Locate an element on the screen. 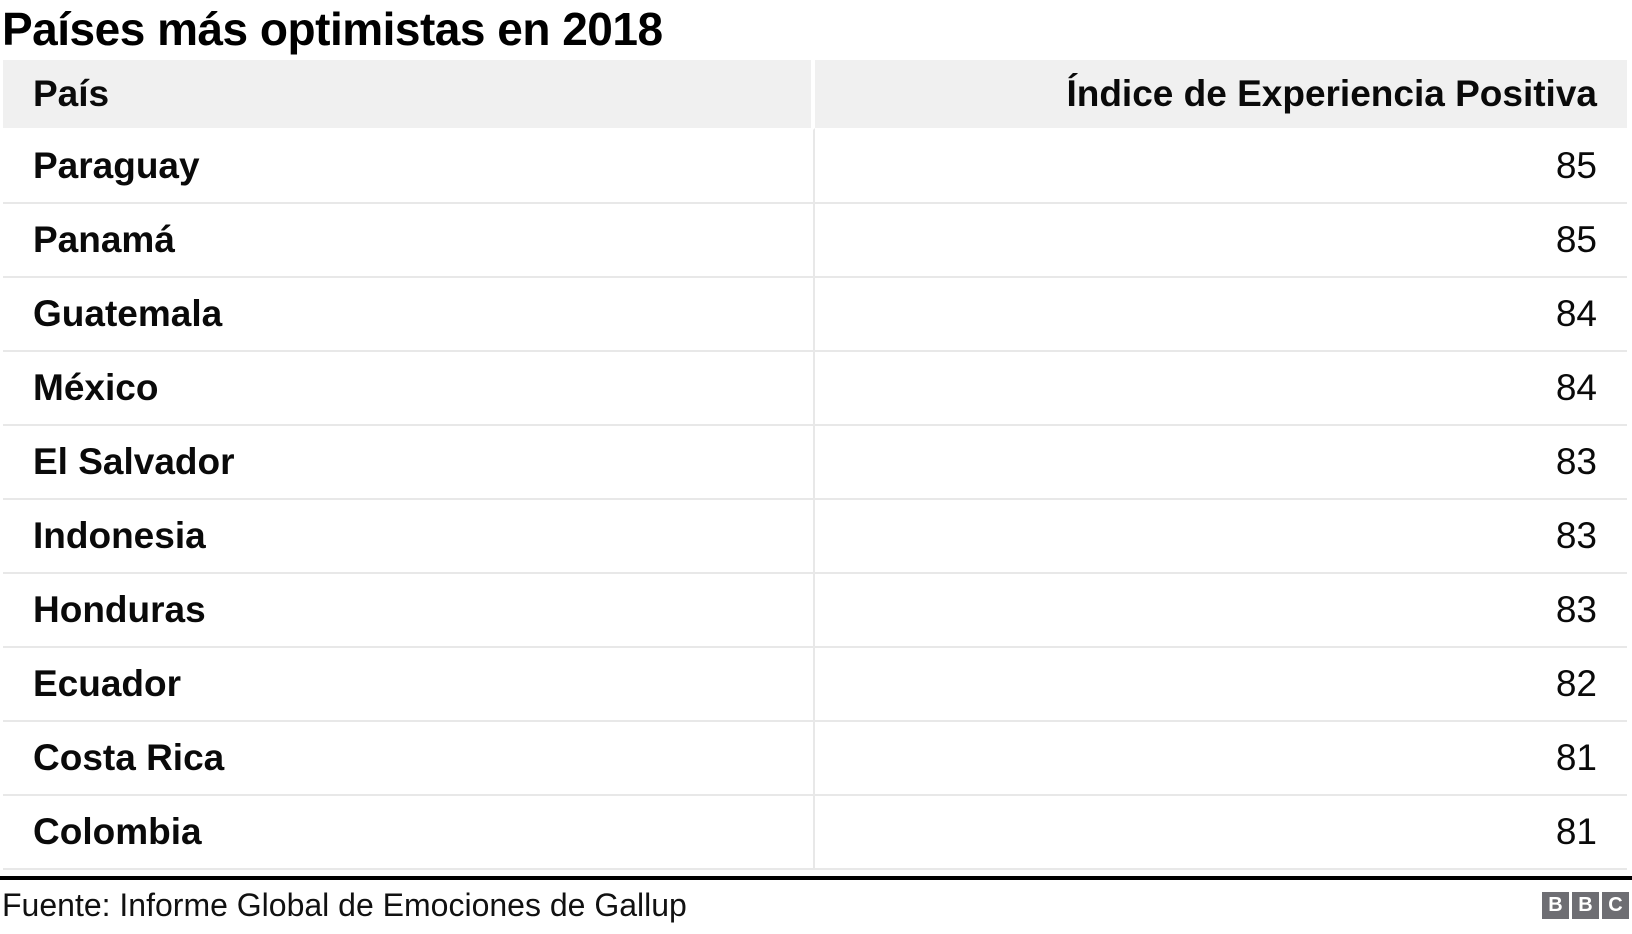 This screenshot has height=934, width=1632. page-title: Países más optimistas en 2018 is located at coordinates (332, 29).